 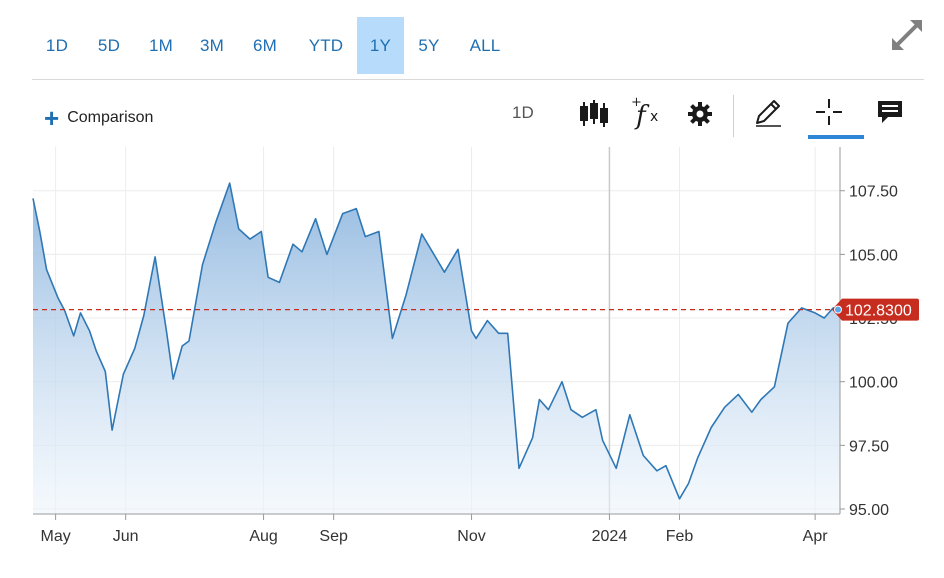 I want to click on comparison-label: Comparison, so click(x=110, y=117).